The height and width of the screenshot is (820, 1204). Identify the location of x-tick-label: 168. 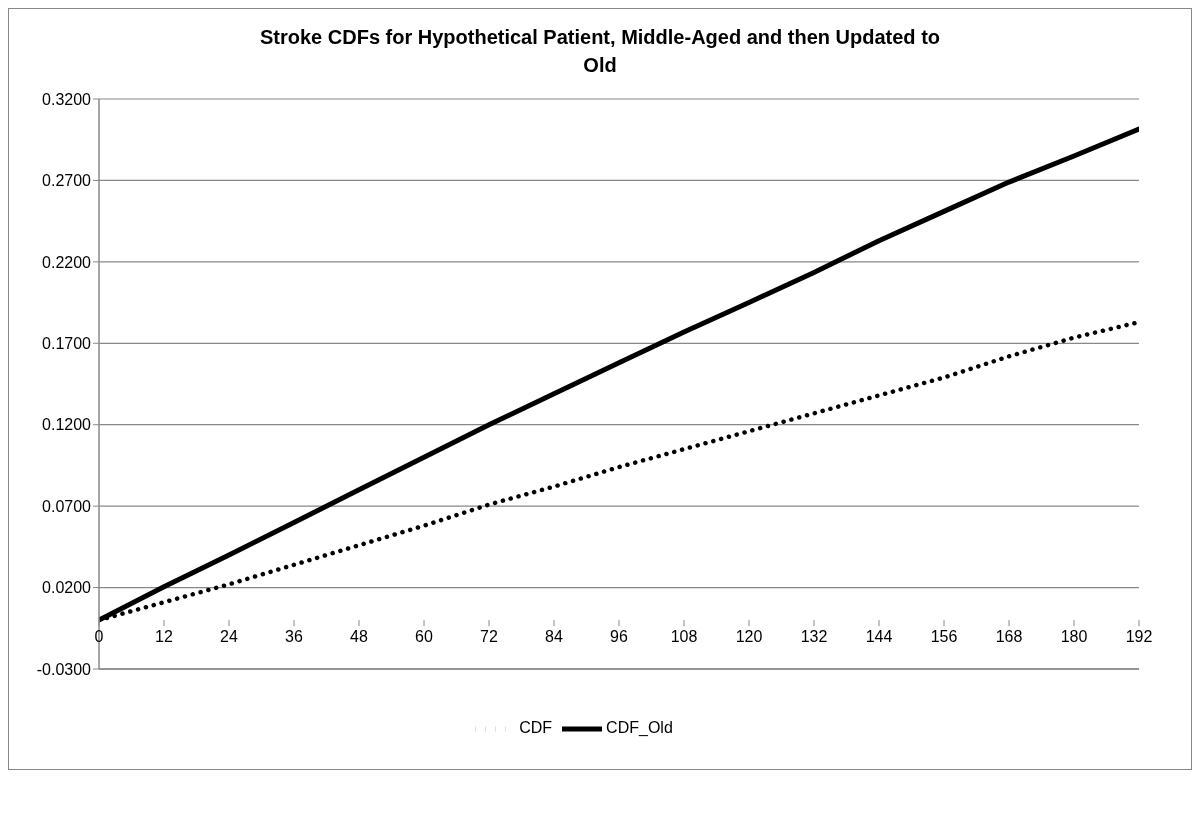
(1009, 637).